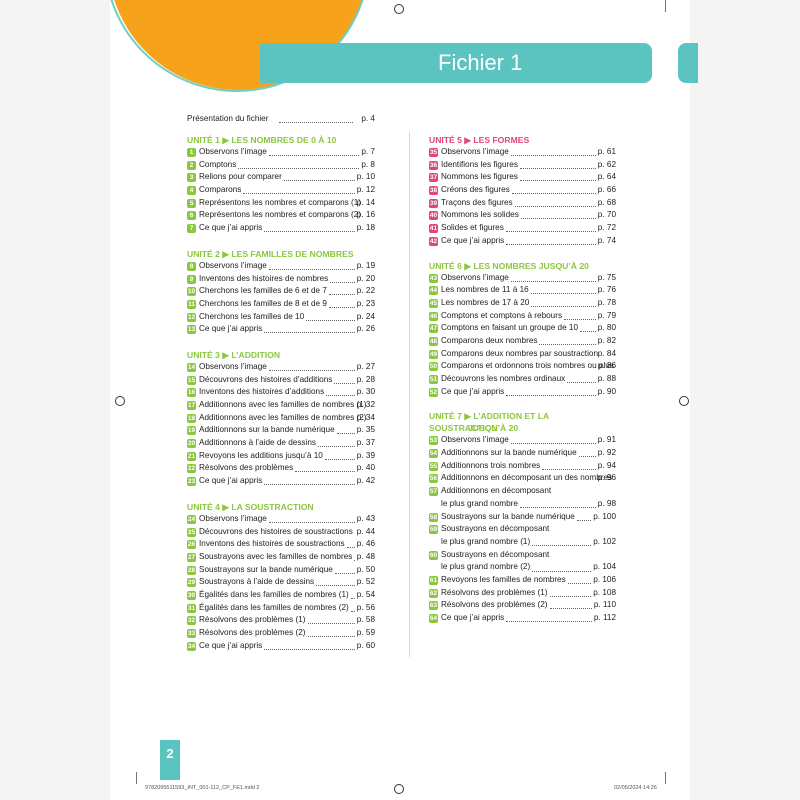 The image size is (800, 800). I want to click on lesson-number-badge: 15, so click(191, 380).